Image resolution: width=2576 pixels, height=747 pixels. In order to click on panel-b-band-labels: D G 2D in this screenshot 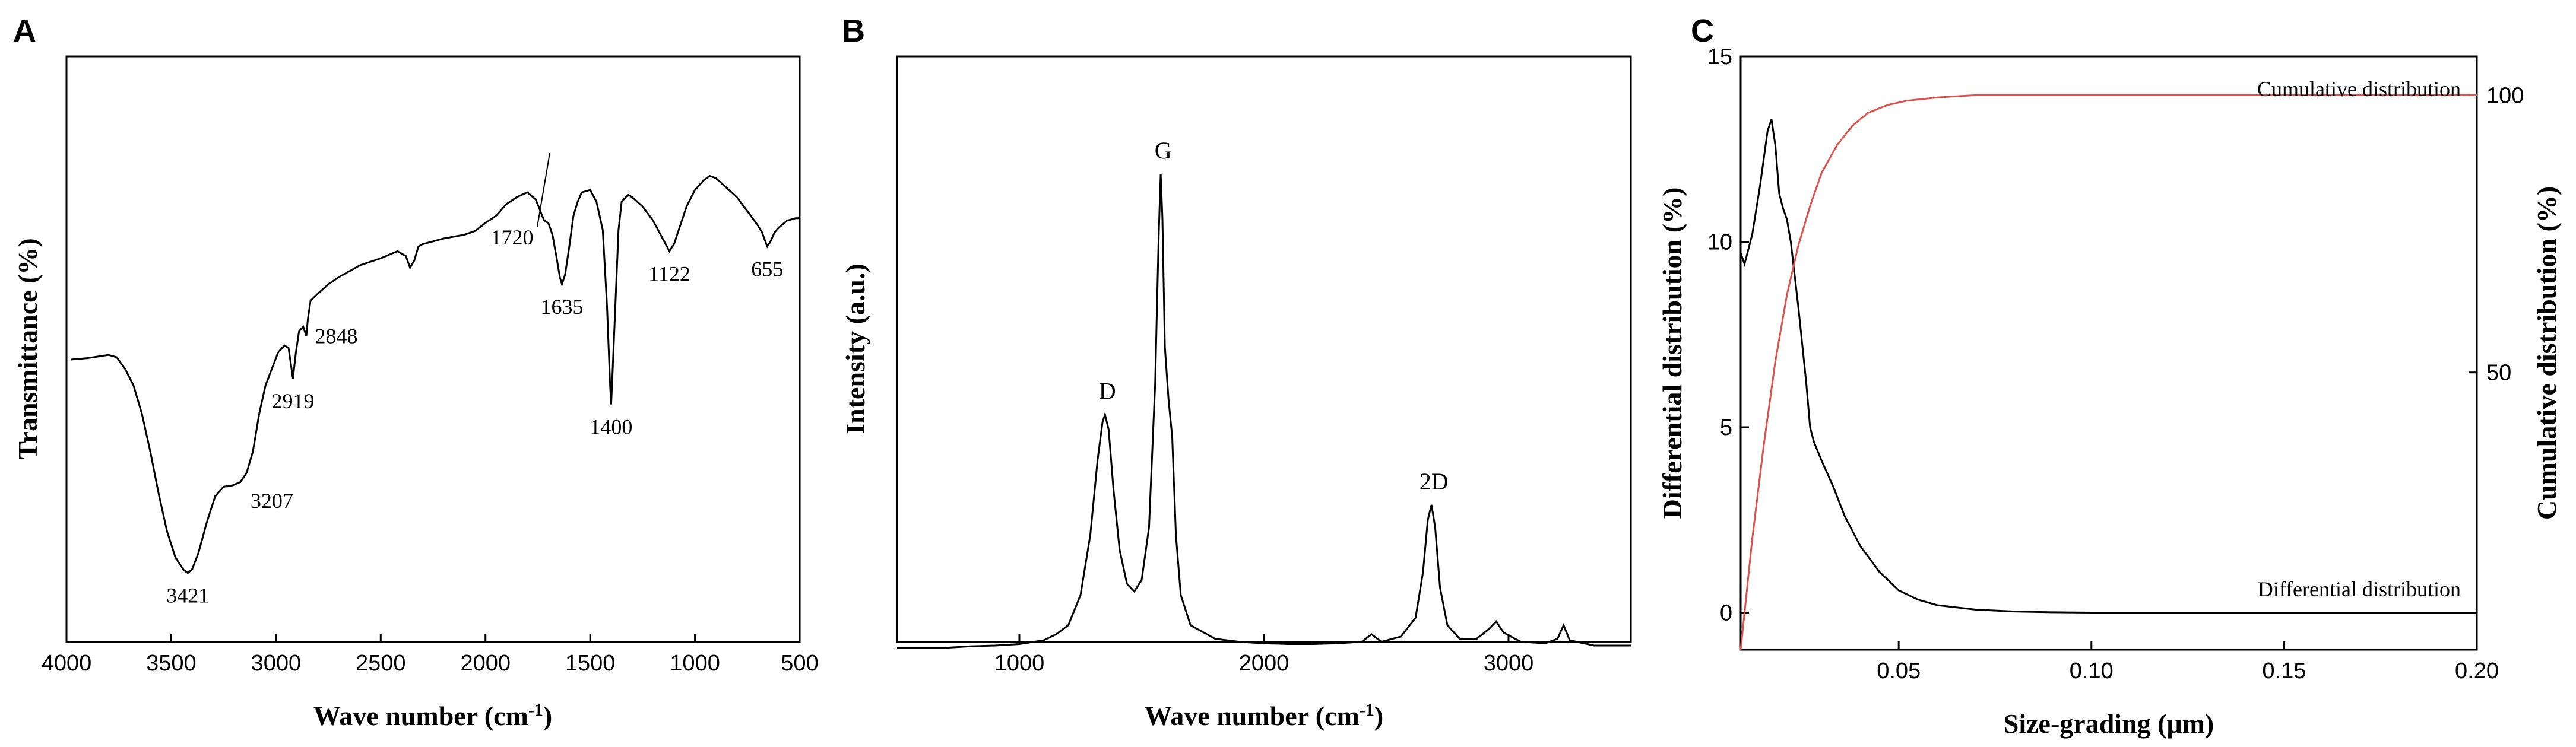, I will do `click(1274, 316)`.